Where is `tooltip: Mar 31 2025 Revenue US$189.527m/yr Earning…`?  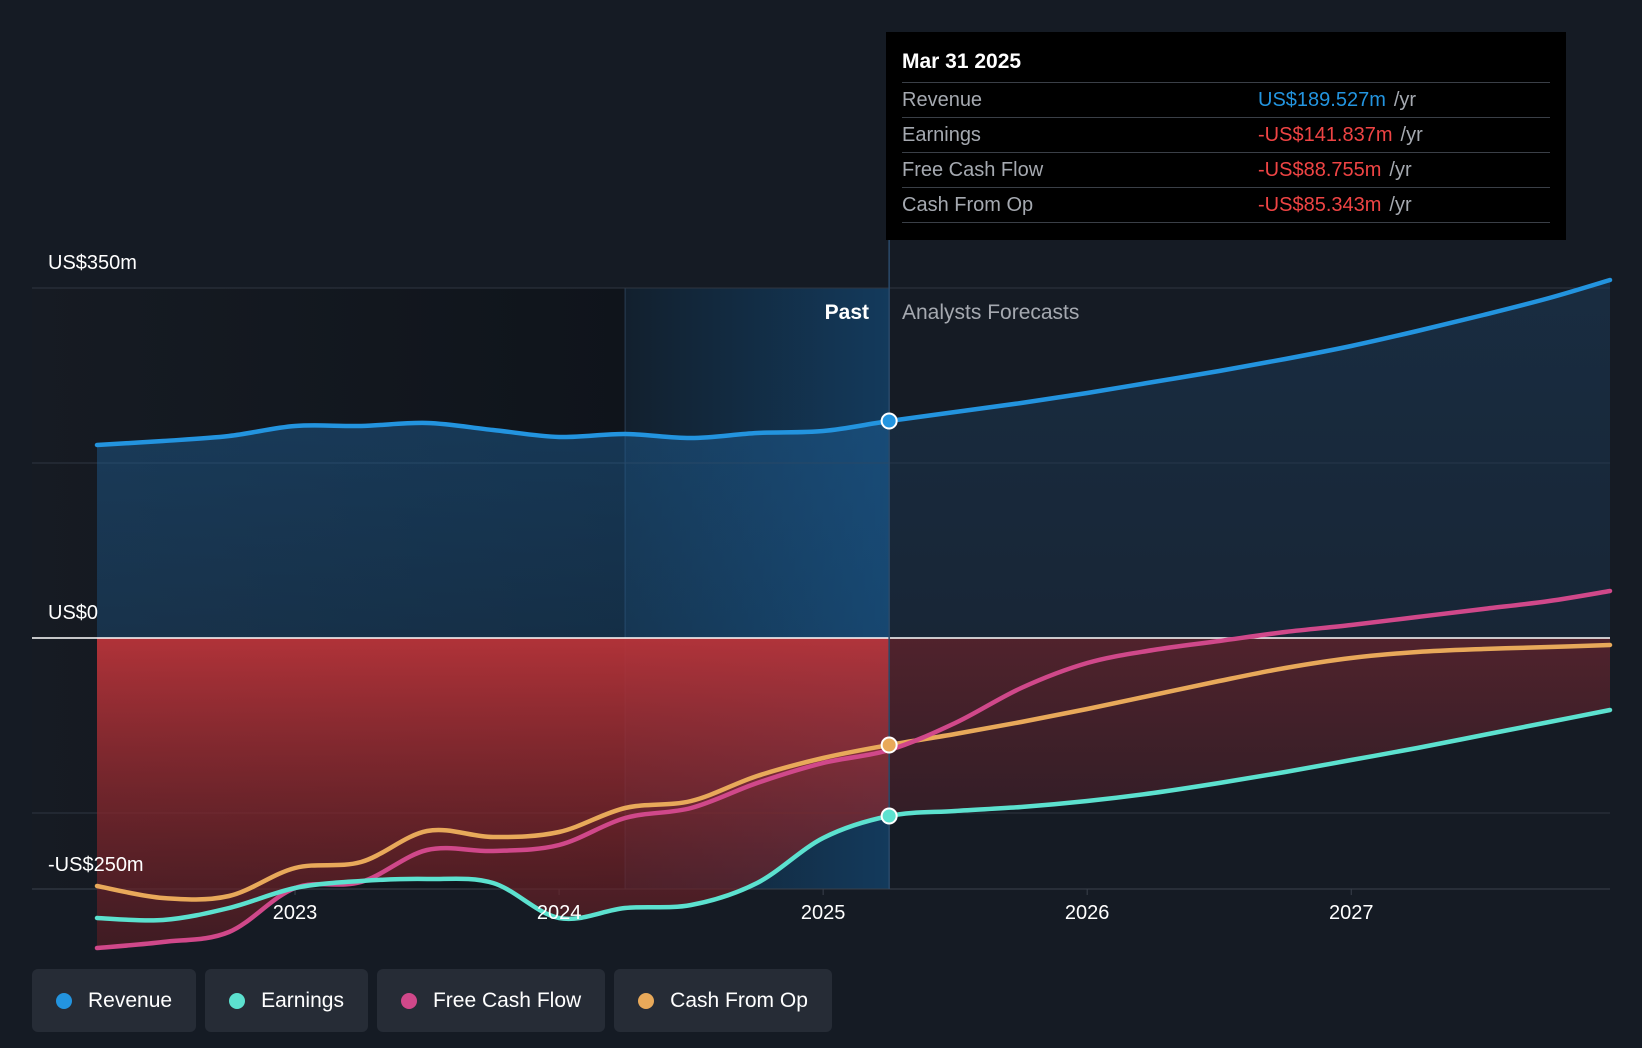
tooltip: Mar 31 2025 Revenue US$189.527m/yr Earning… is located at coordinates (1226, 136).